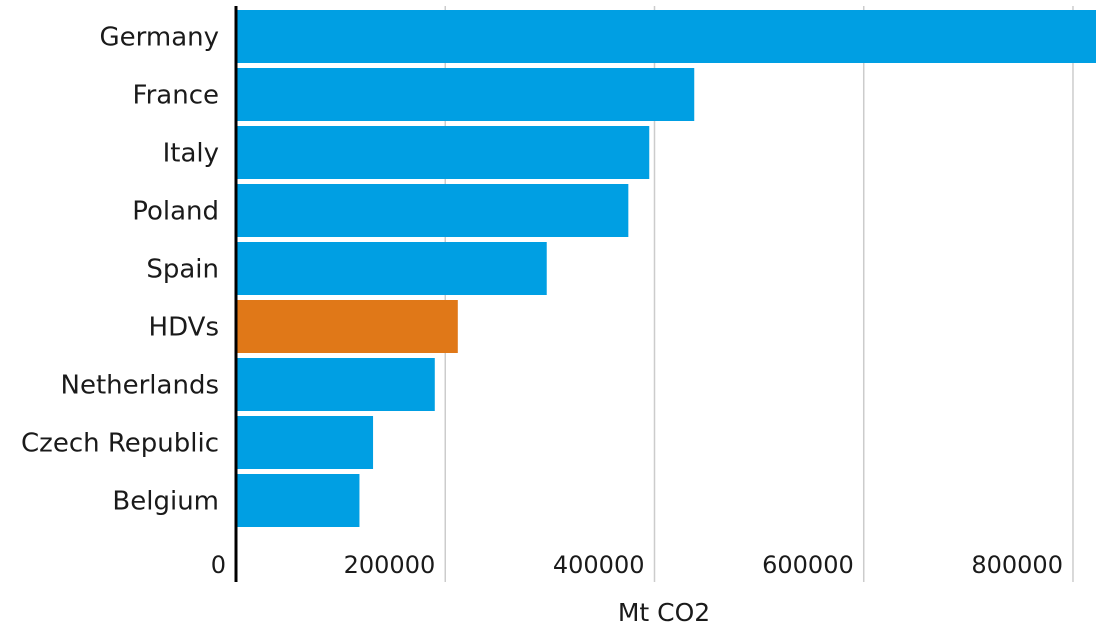  What do you see at coordinates (391, 268) in the screenshot?
I see `bar-spain` at bounding box center [391, 268].